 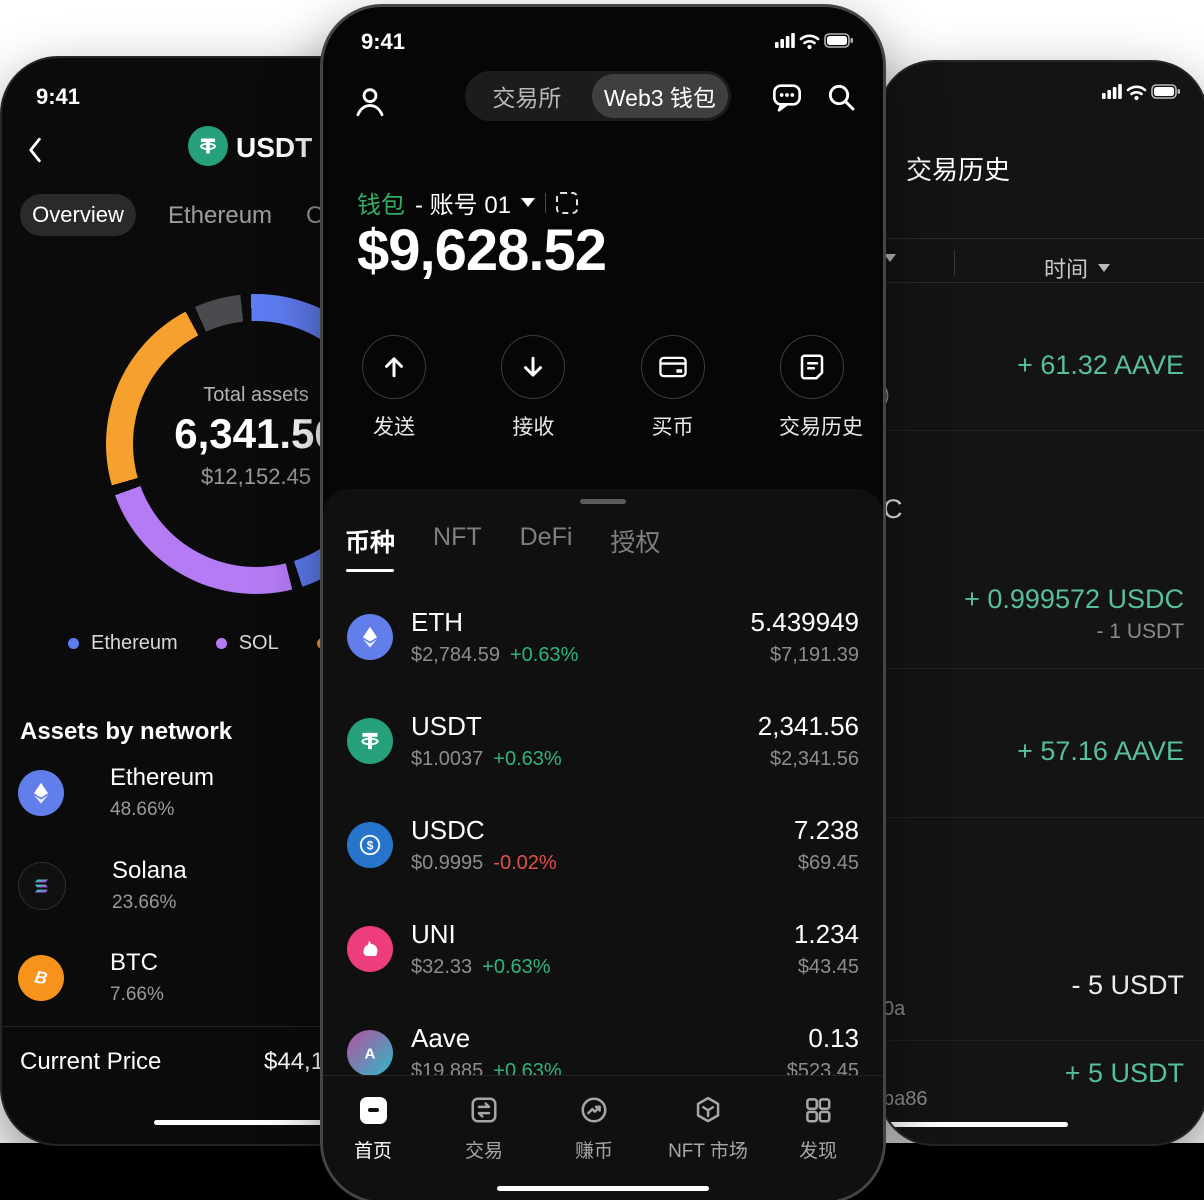 I want to click on scan-icon, so click(x=567, y=202).